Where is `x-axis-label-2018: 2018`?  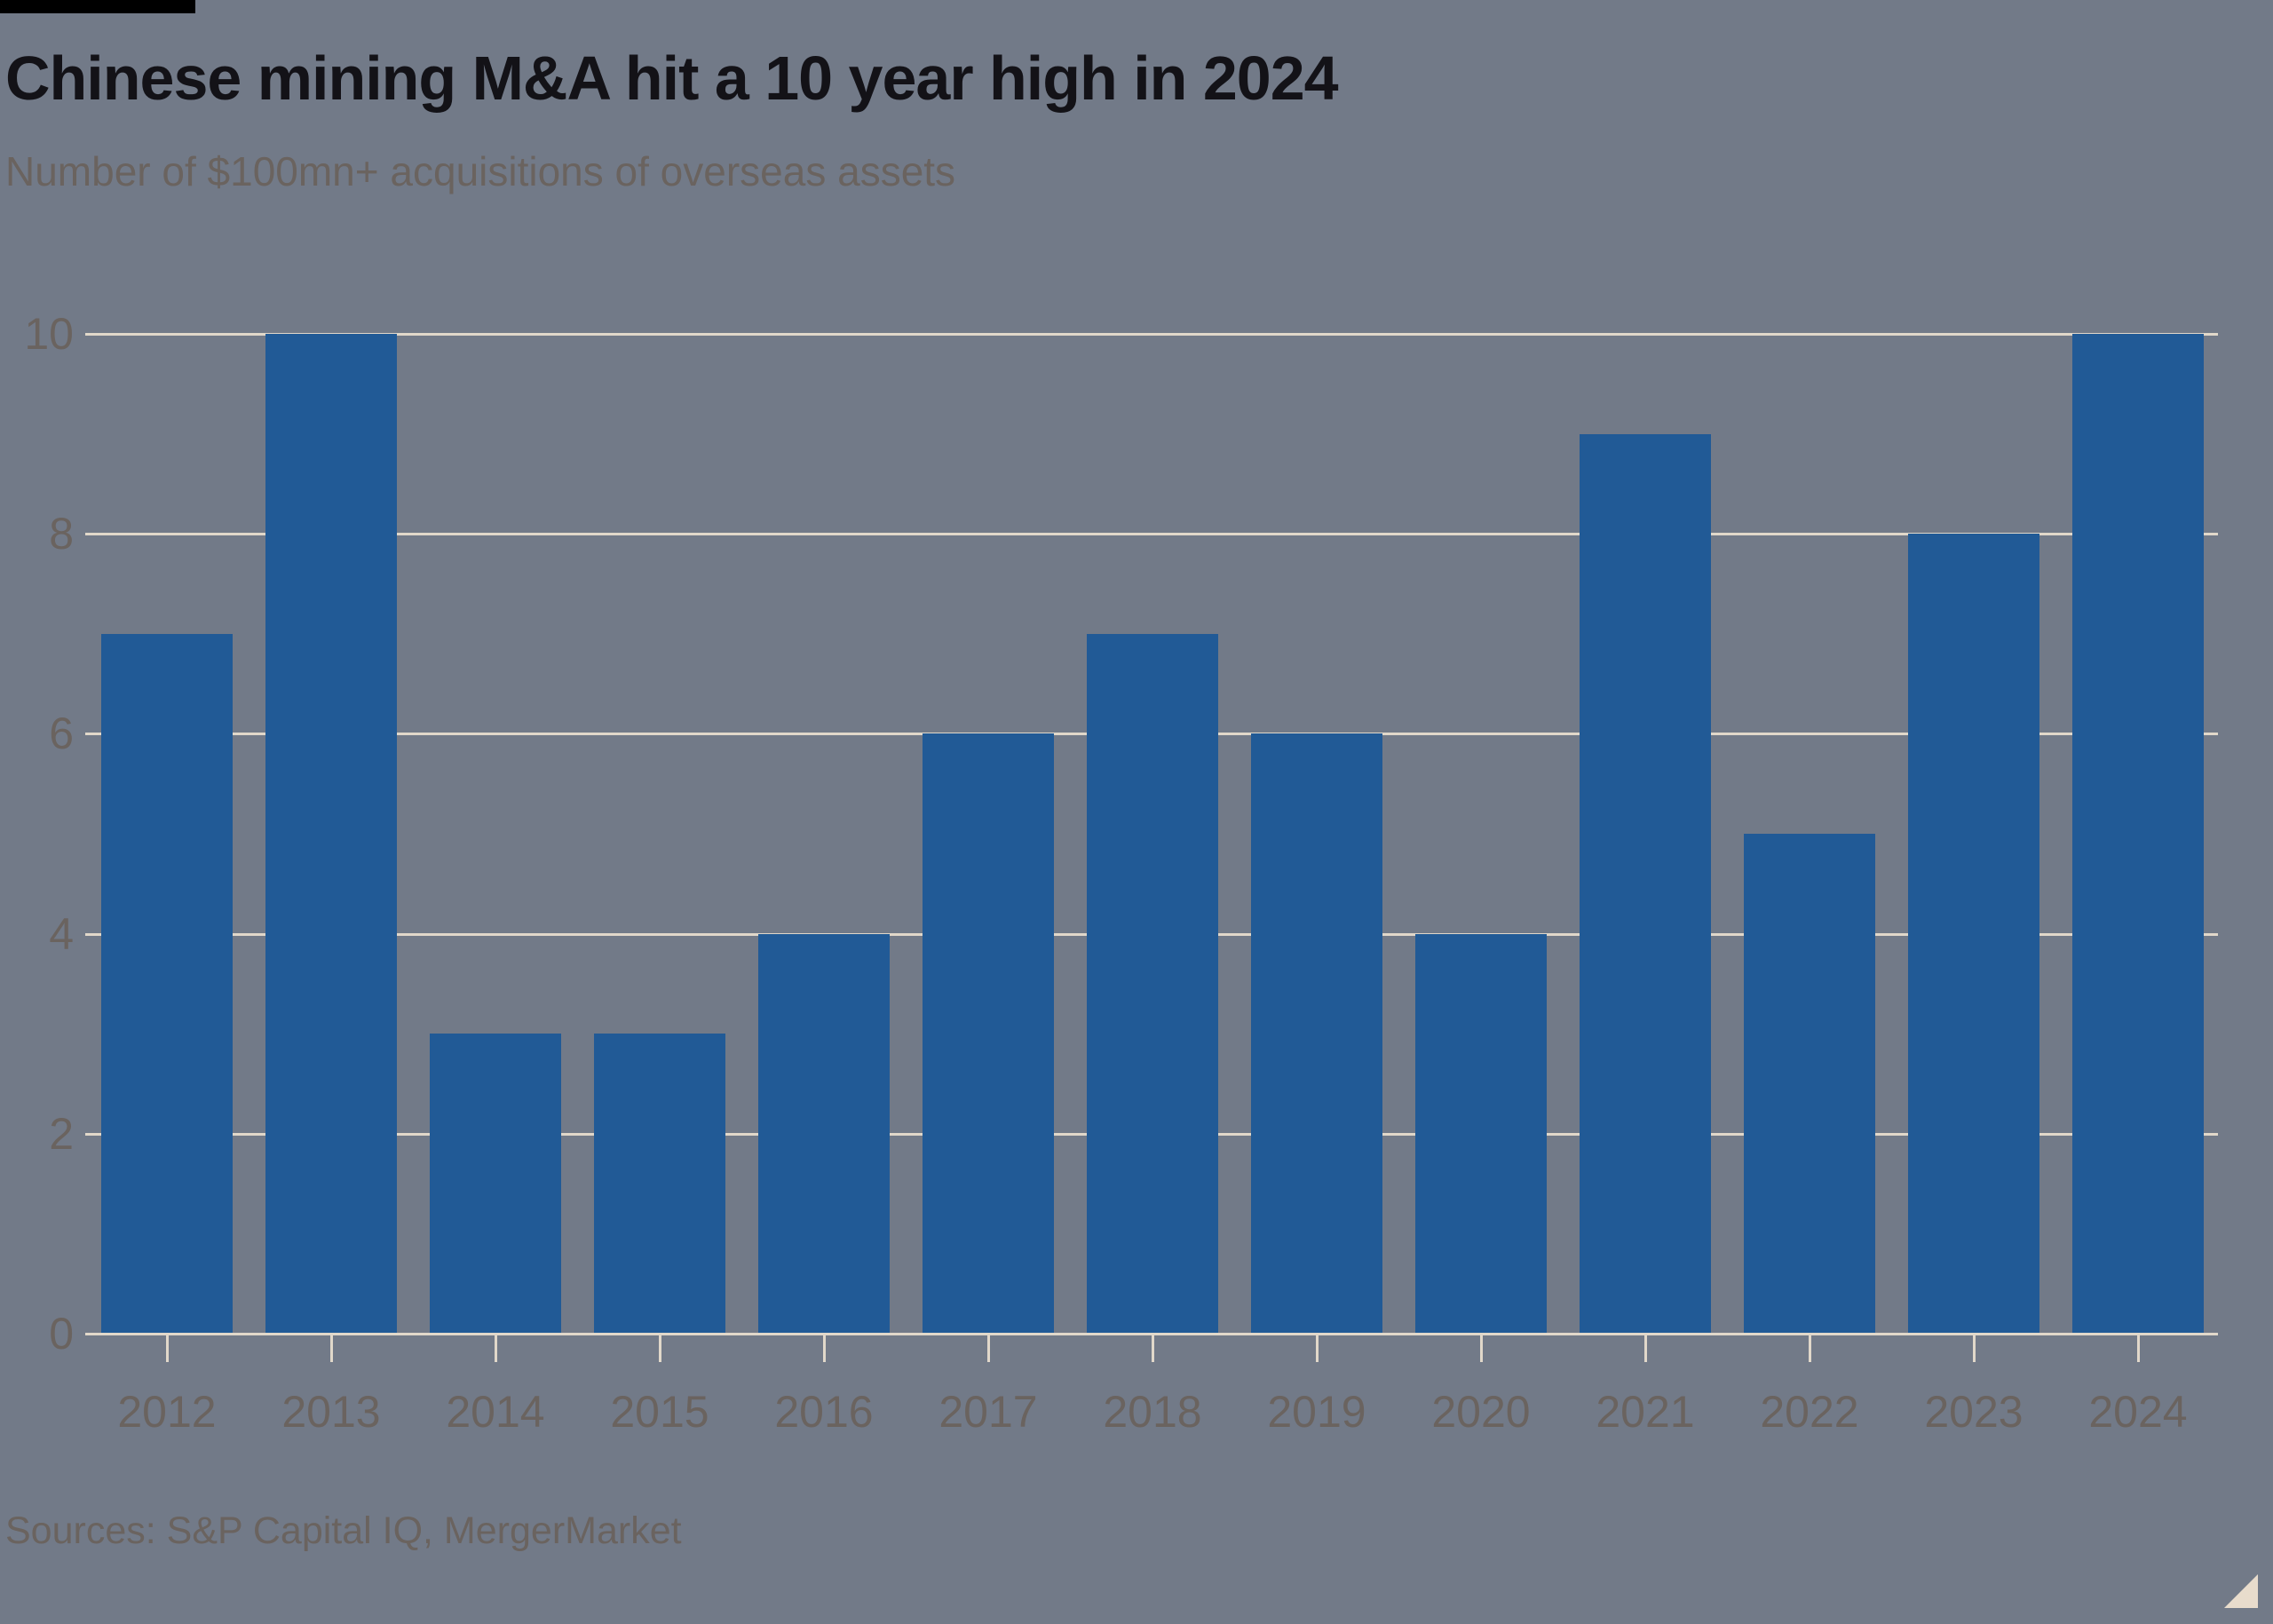
x-axis-label-2018: 2018 is located at coordinates (1152, 1412).